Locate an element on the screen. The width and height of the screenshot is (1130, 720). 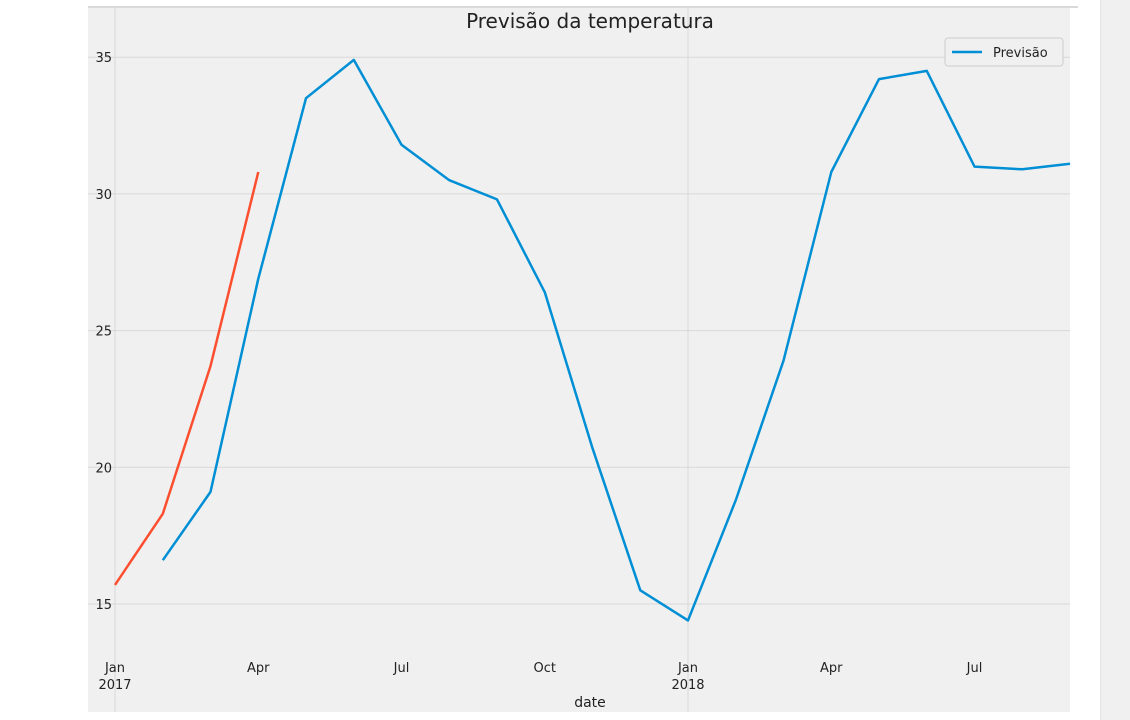
y-tick-label: 20 is located at coordinates (103, 468).